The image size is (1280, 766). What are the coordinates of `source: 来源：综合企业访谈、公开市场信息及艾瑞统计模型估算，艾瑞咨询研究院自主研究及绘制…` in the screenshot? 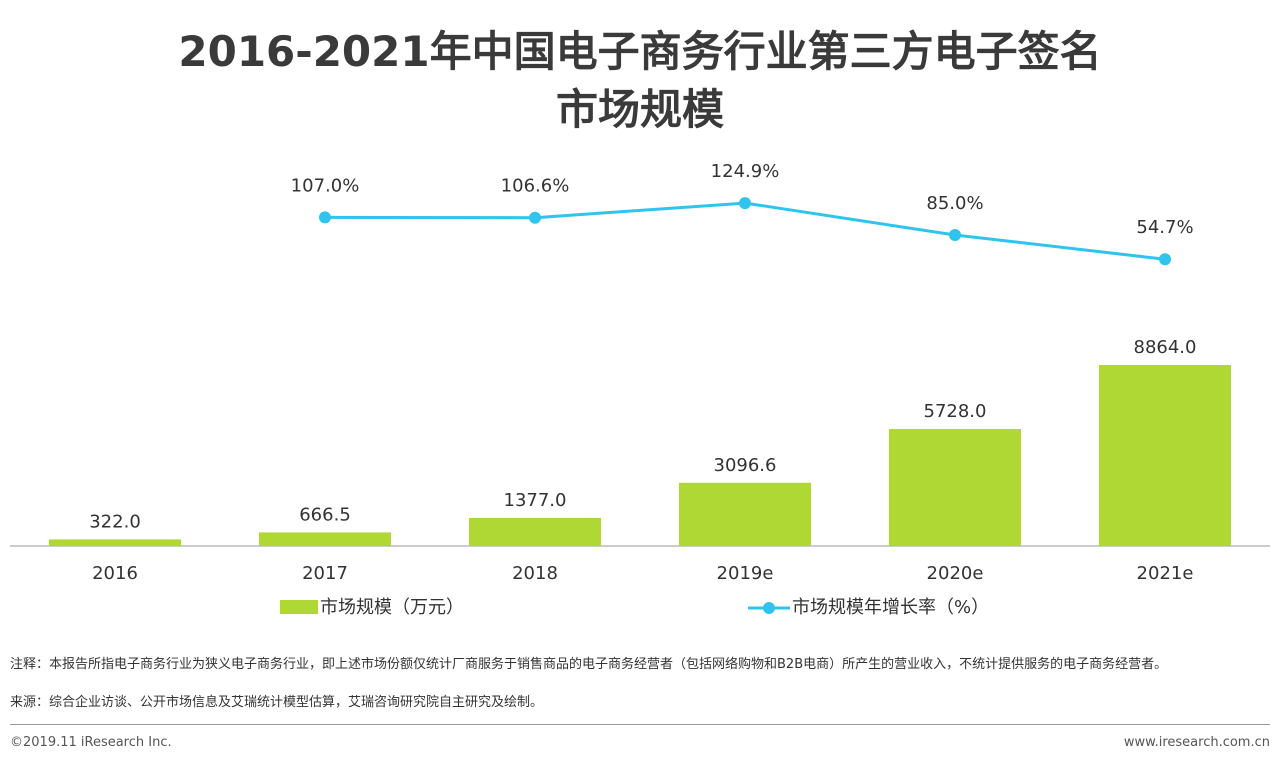 It's located at (277, 702).